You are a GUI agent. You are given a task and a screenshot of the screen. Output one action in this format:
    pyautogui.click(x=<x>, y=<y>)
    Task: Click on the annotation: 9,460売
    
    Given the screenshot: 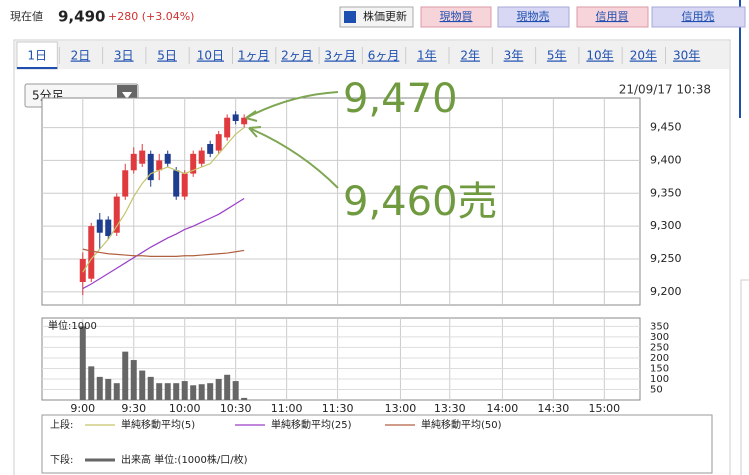 What is the action you would take?
    pyautogui.click(x=420, y=202)
    